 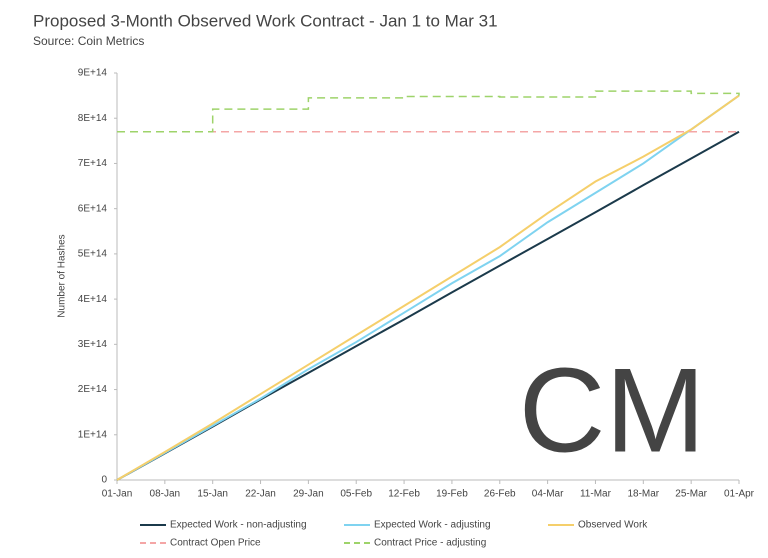 What do you see at coordinates (596, 494) in the screenshot?
I see `x-tick-label: 11-Mar` at bounding box center [596, 494].